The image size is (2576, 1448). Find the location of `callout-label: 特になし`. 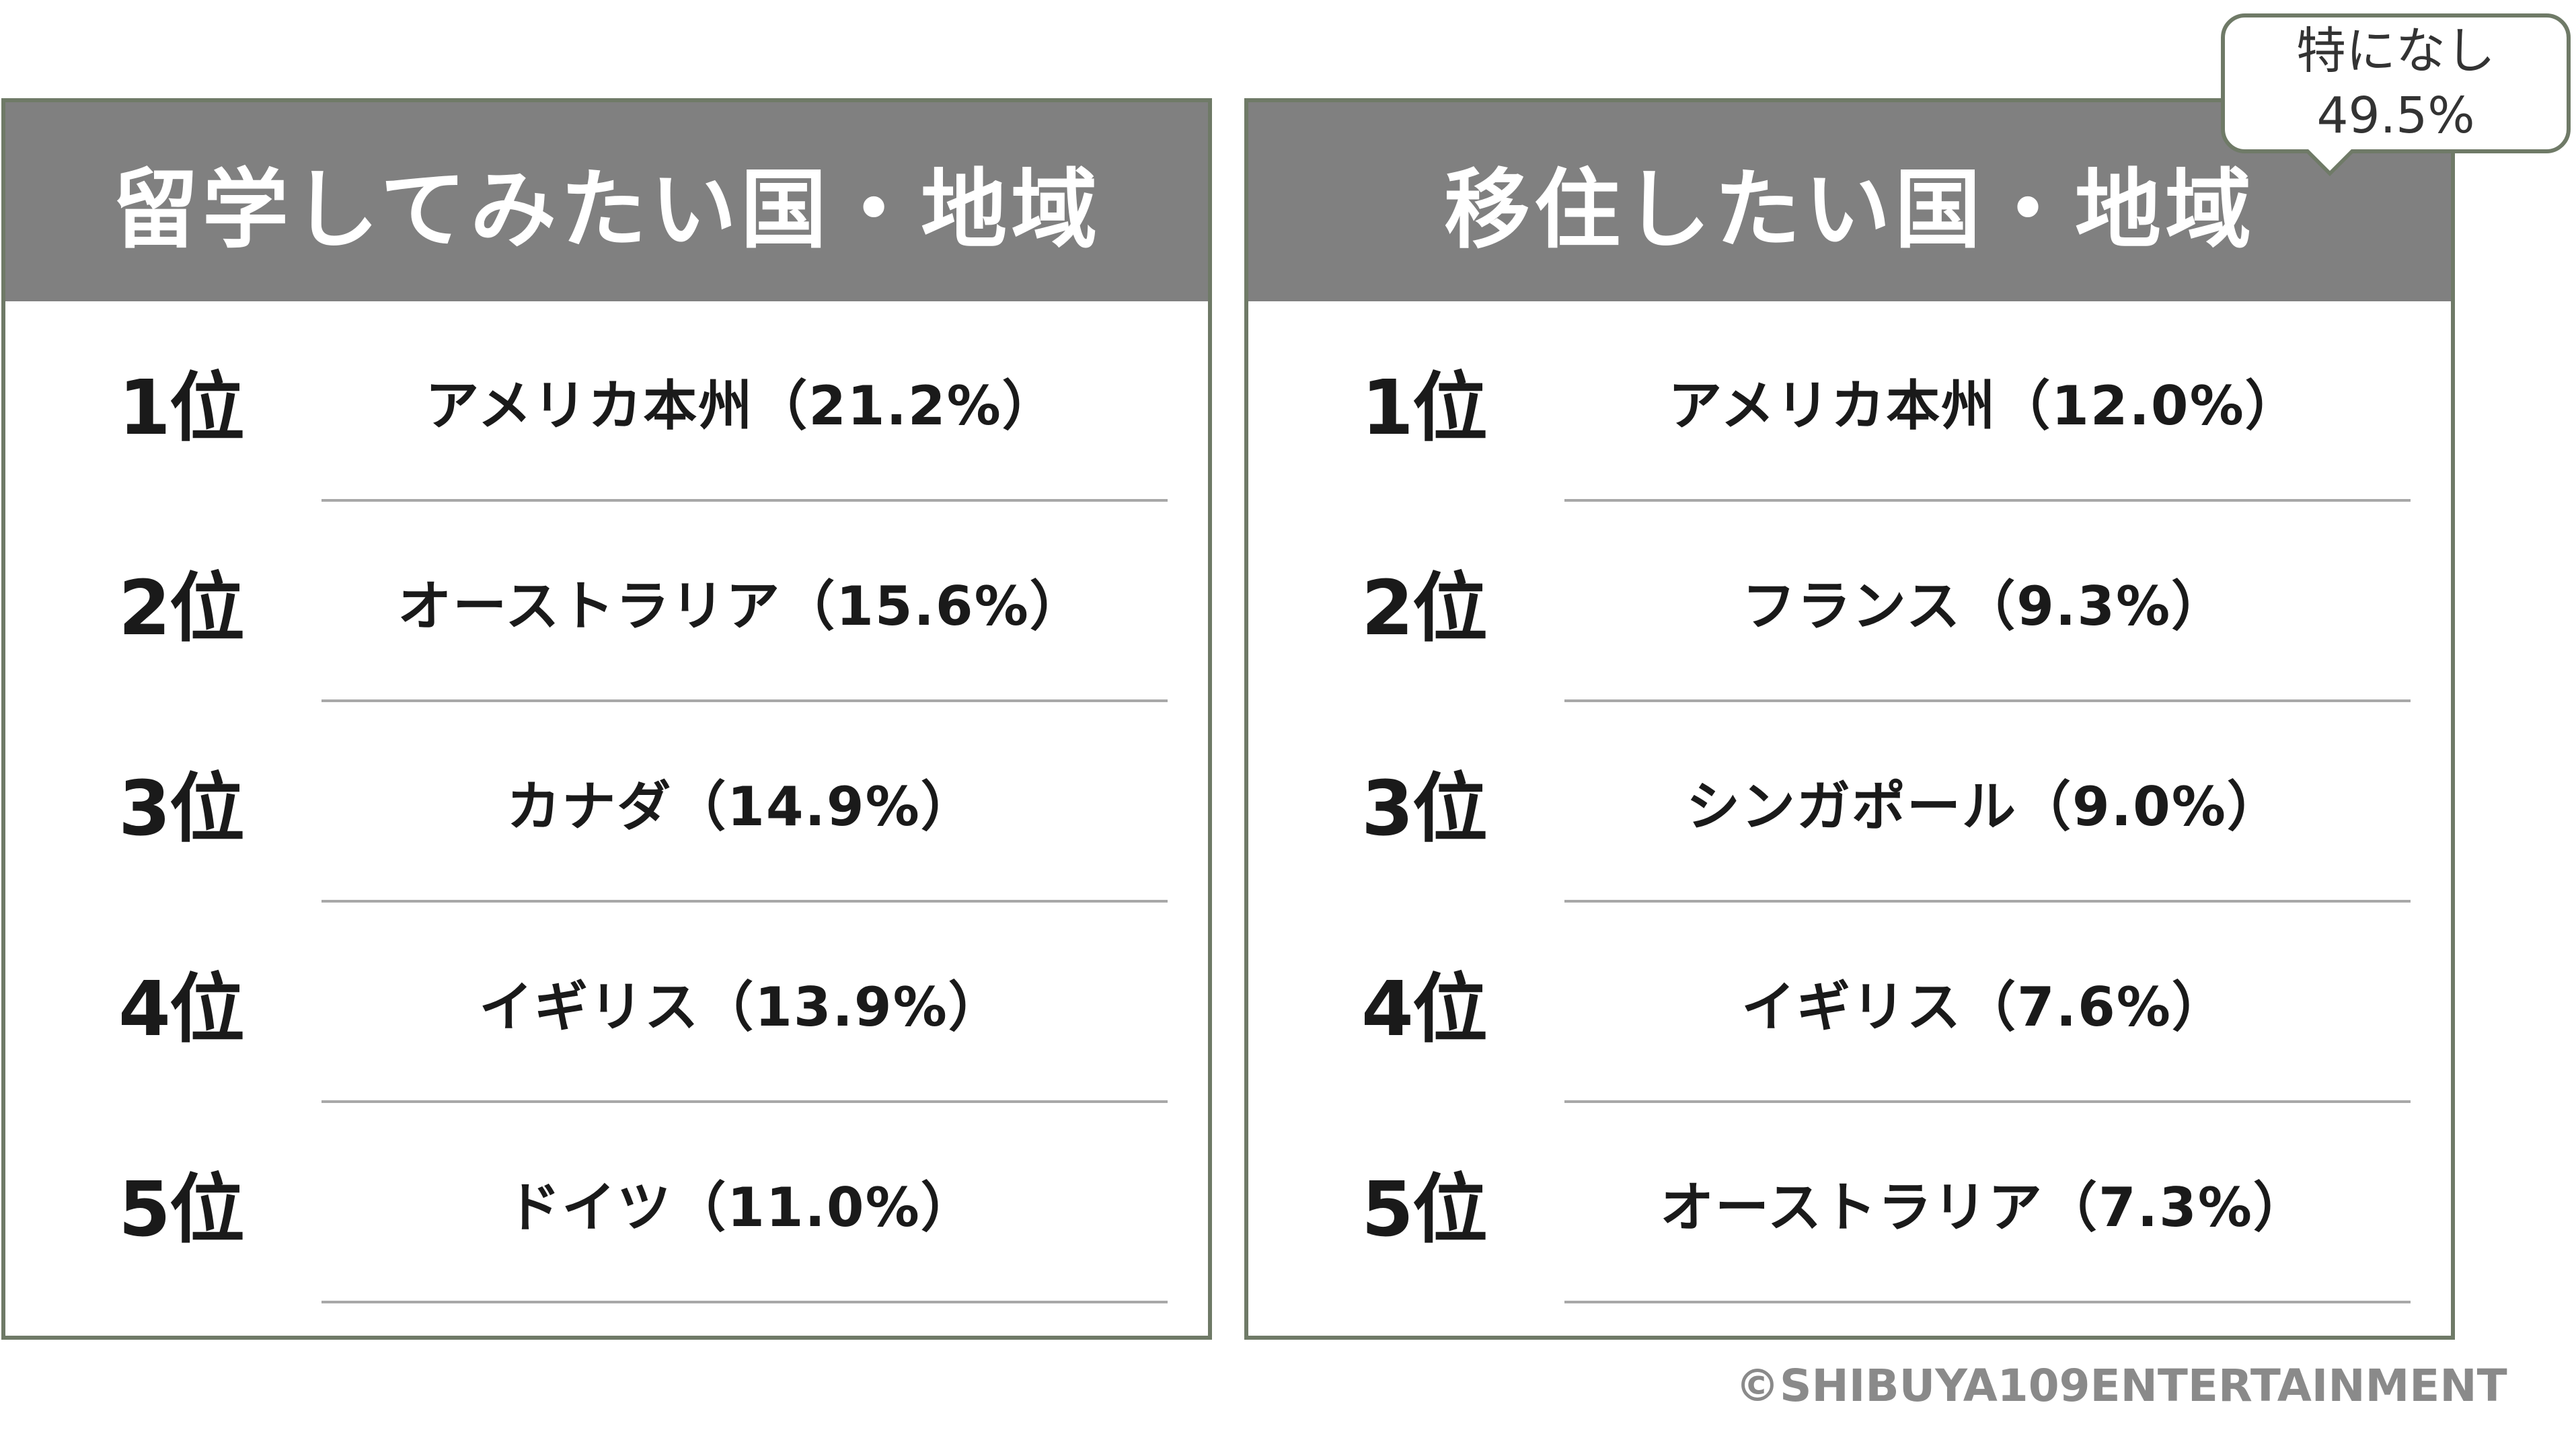

callout-label: 特になし is located at coordinates (2395, 51).